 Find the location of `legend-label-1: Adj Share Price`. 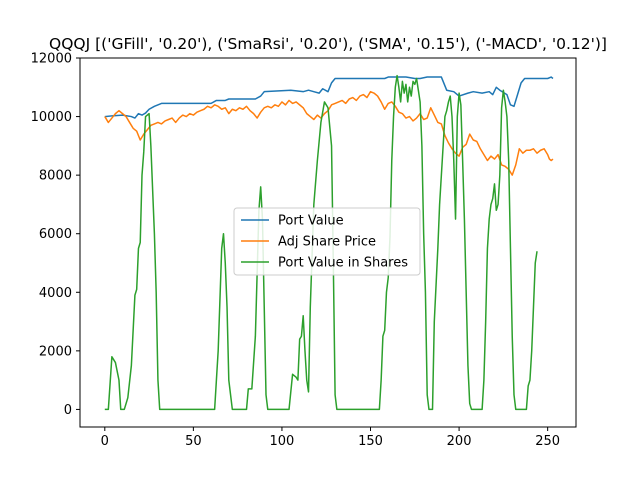

legend-label-1: Adj Share Price is located at coordinates (327, 242).